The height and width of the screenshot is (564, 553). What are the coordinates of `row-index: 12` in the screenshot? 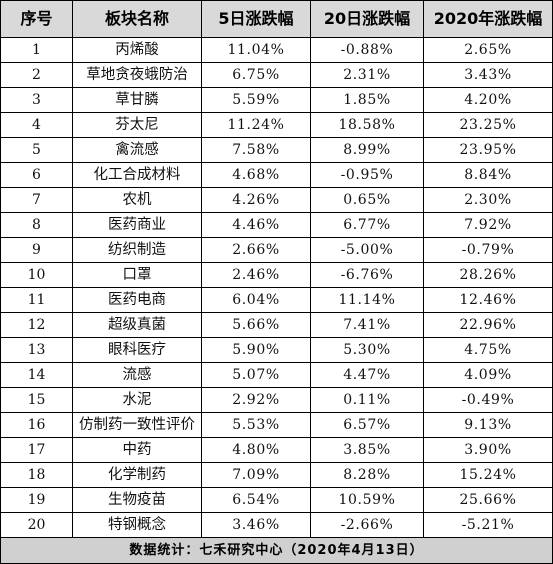 It's located at (36, 325).